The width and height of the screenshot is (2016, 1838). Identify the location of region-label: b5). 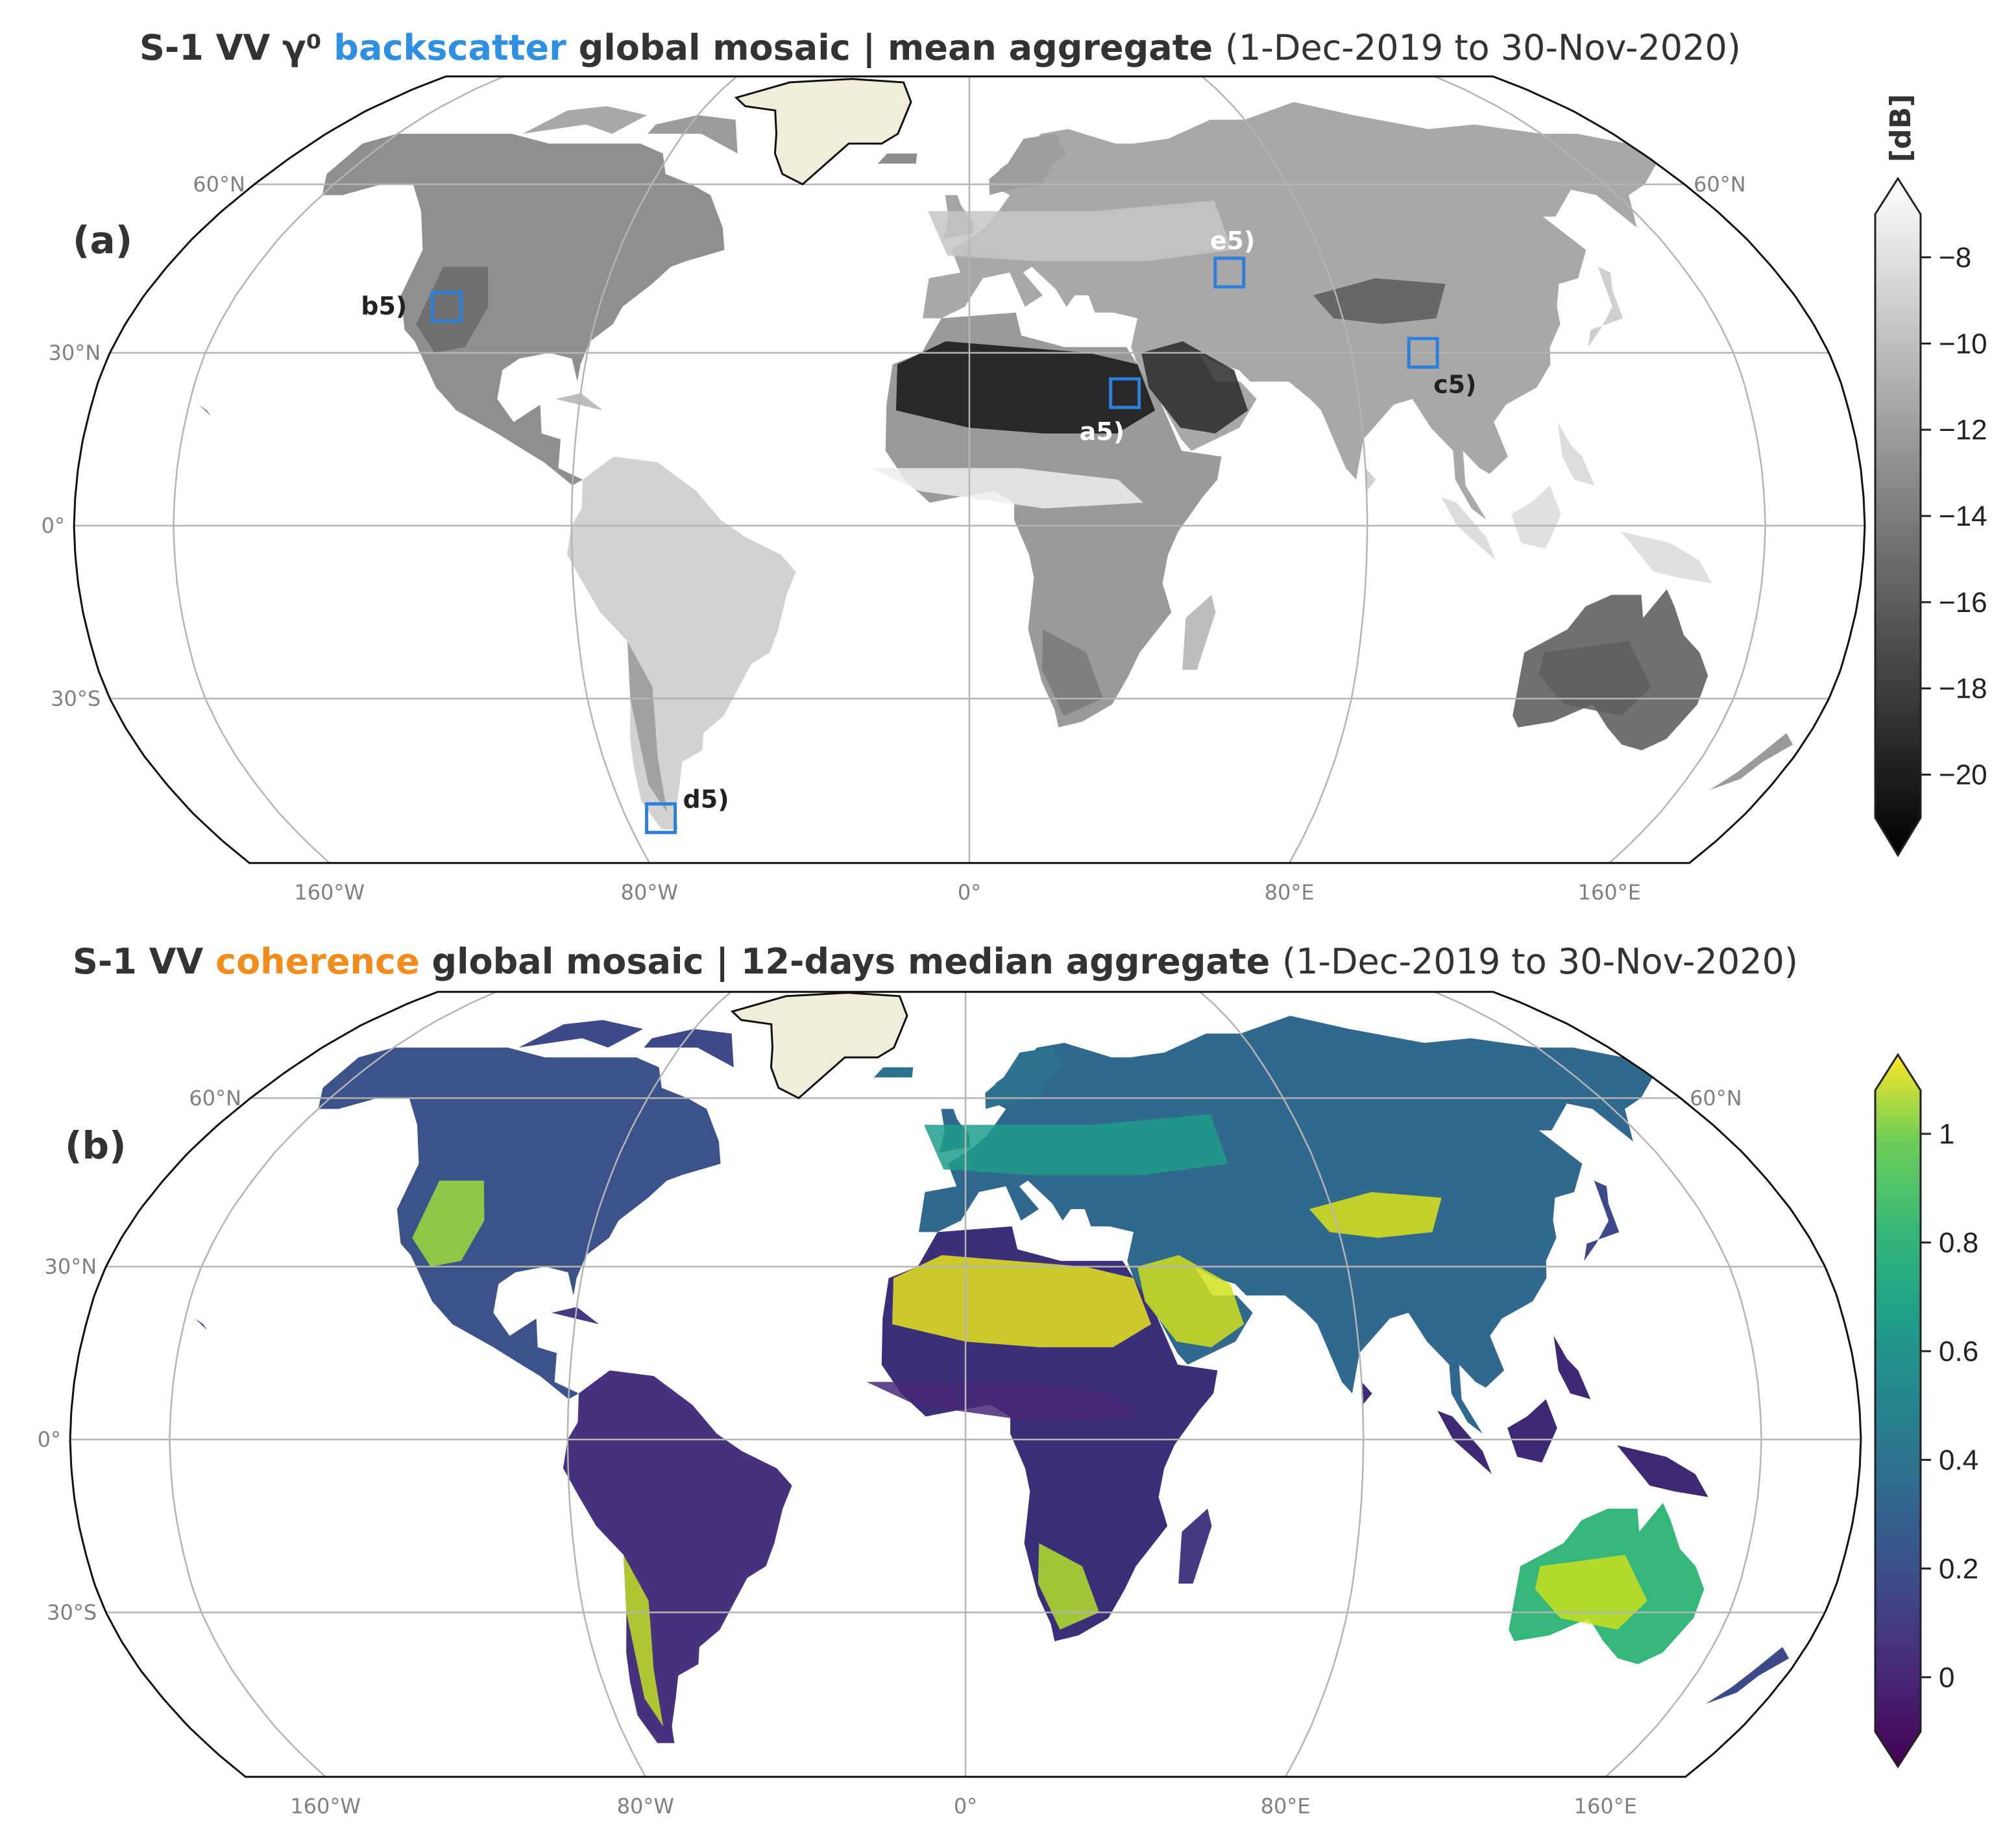
(384, 306).